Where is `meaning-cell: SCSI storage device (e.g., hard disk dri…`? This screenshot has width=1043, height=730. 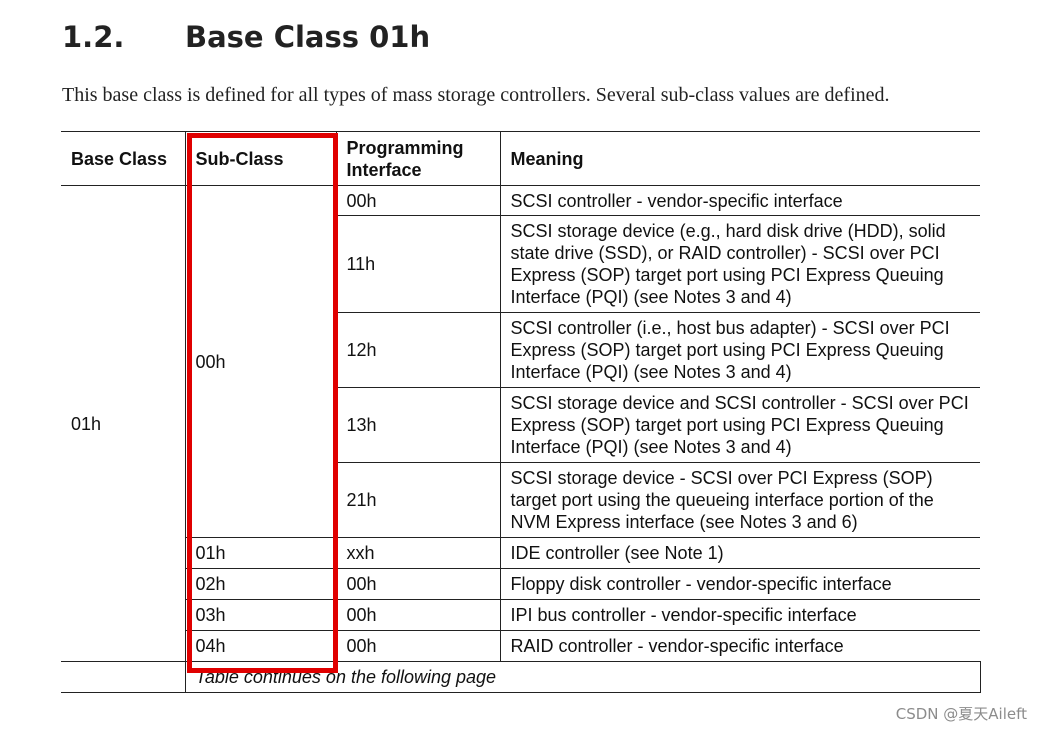
meaning-cell: SCSI storage device (e.g., hard disk dri… is located at coordinates (739, 264).